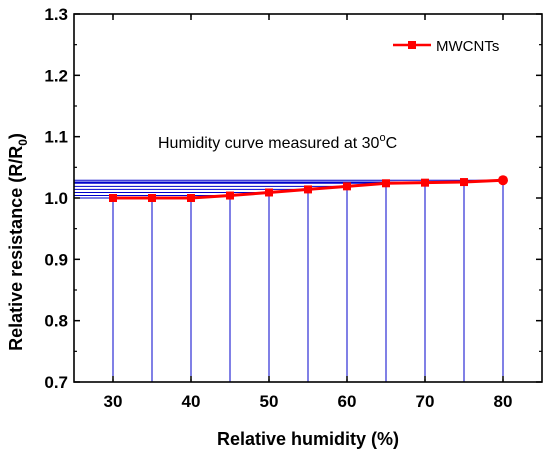  What do you see at coordinates (425, 401) in the screenshot?
I see `x-tick-label: 70` at bounding box center [425, 401].